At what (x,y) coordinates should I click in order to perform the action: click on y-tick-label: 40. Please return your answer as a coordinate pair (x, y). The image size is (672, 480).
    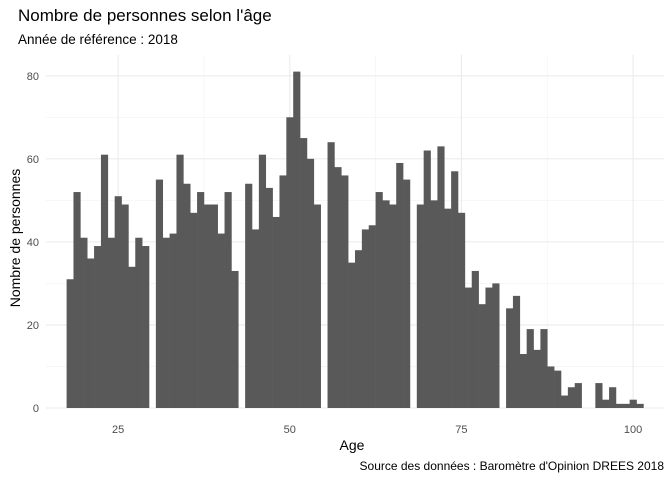
    Looking at the image, I should click on (33, 243).